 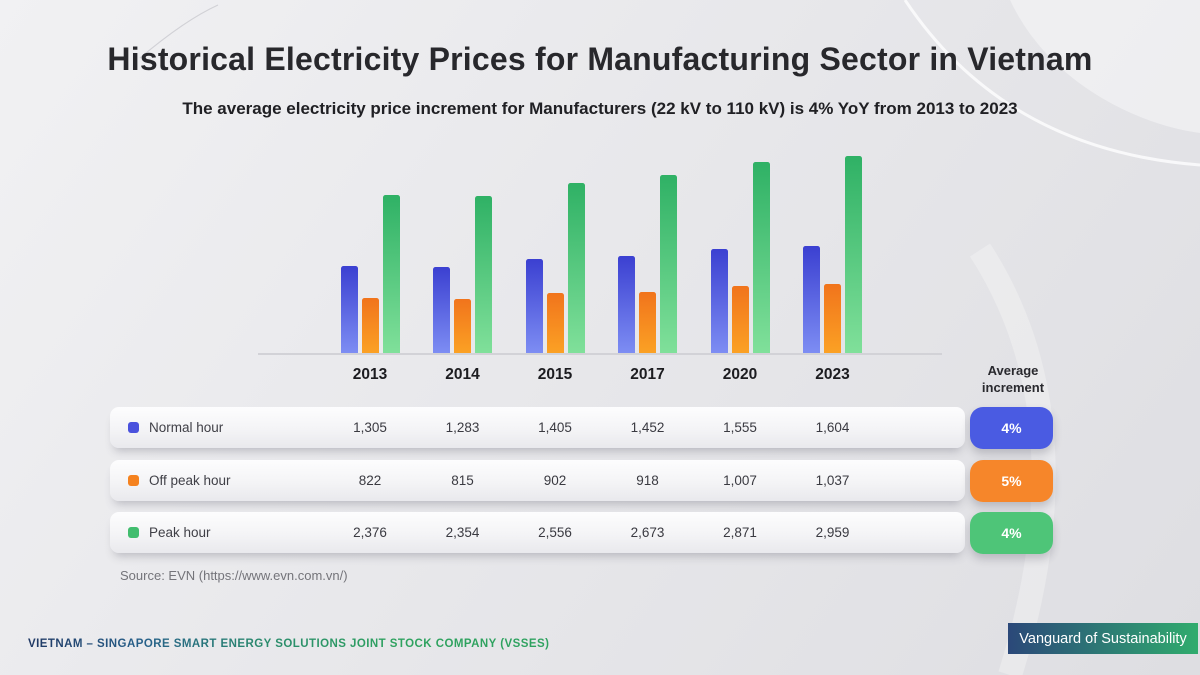 I want to click on bar-group-2017, so click(x=647, y=264).